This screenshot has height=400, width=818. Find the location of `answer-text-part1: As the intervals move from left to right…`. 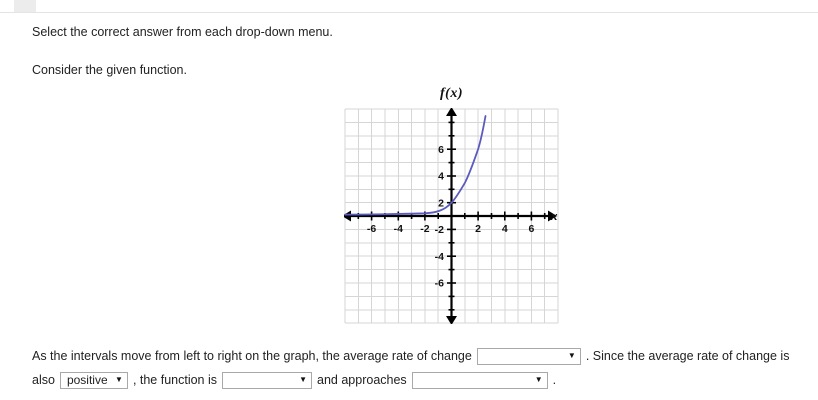

answer-text-part1: As the intervals move from left to right… is located at coordinates (252, 356).